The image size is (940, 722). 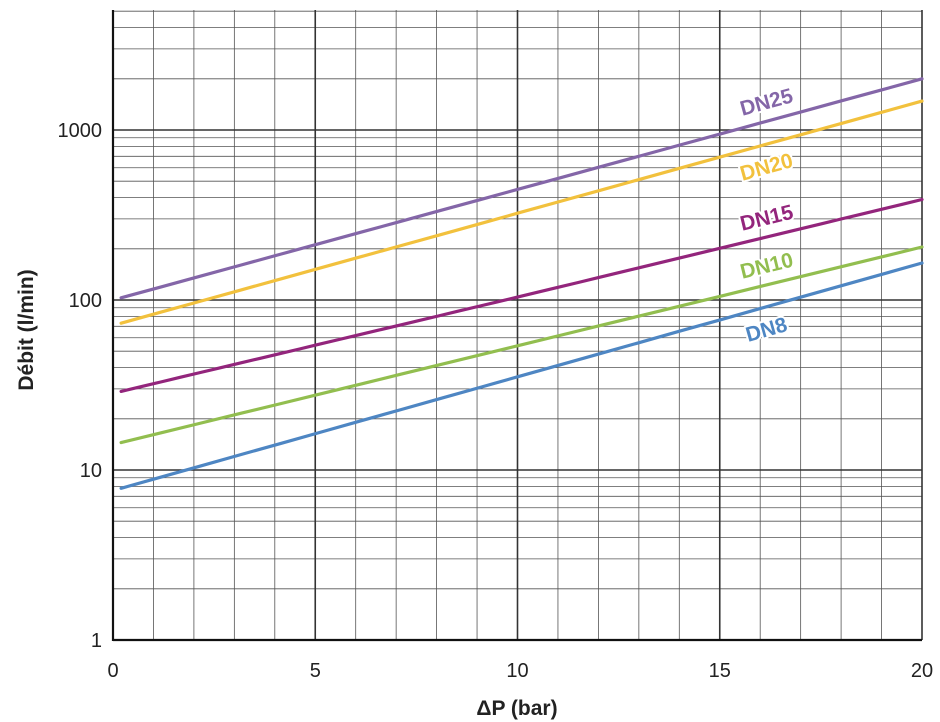 What do you see at coordinates (315, 671) in the screenshot?
I see `x-tick-label: 5` at bounding box center [315, 671].